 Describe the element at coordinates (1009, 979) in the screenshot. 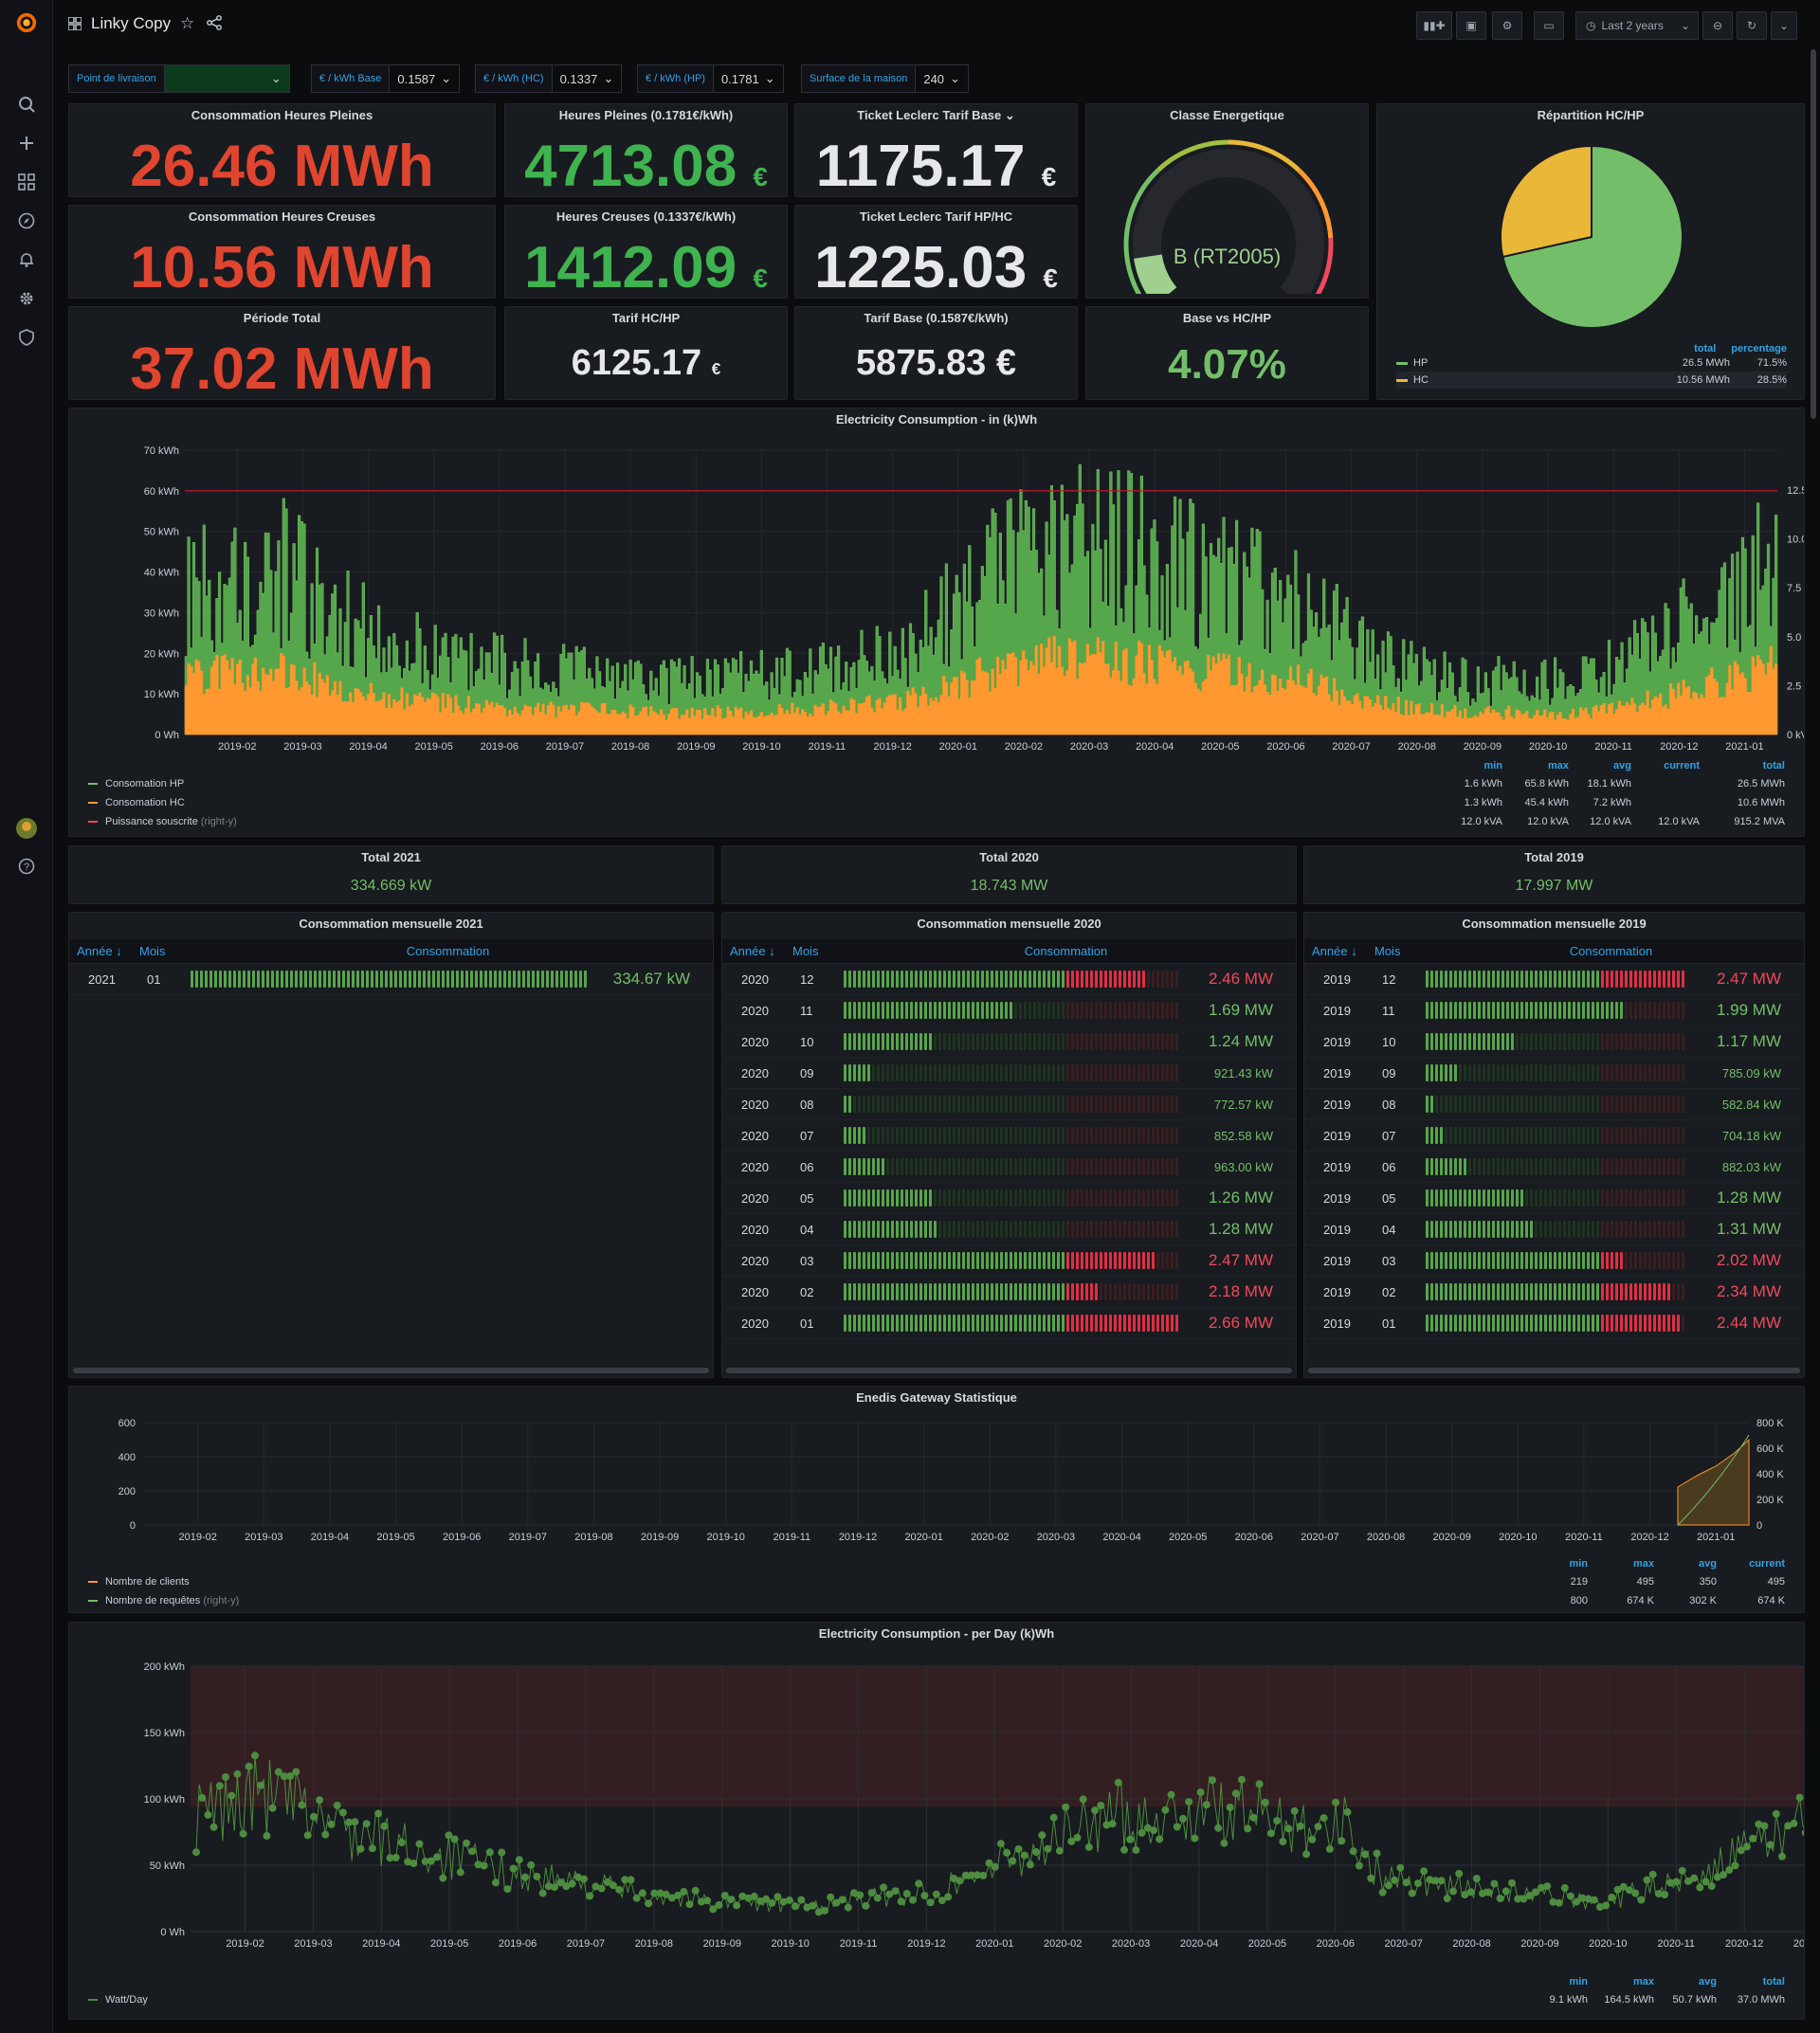

I see `table-row: 2020 12 2.46 MW` at that location.